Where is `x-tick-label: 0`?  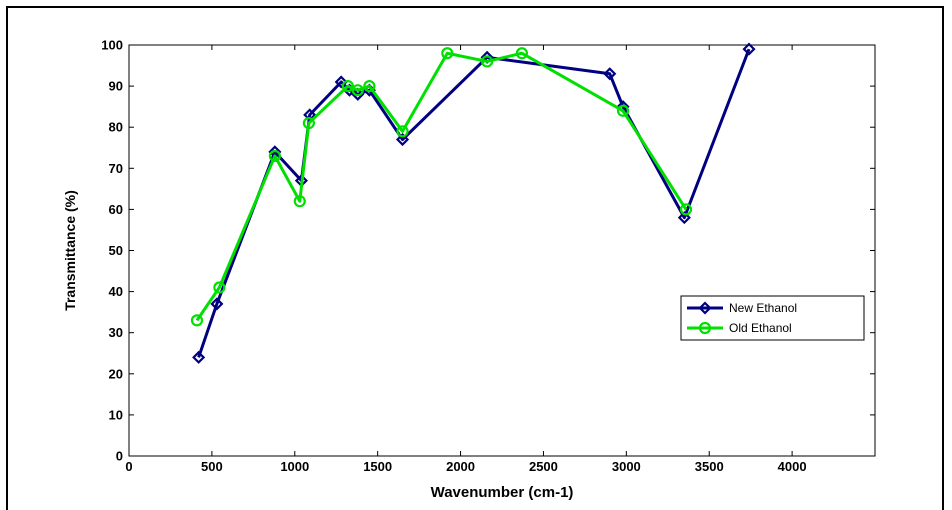 x-tick-label: 0 is located at coordinates (128, 466).